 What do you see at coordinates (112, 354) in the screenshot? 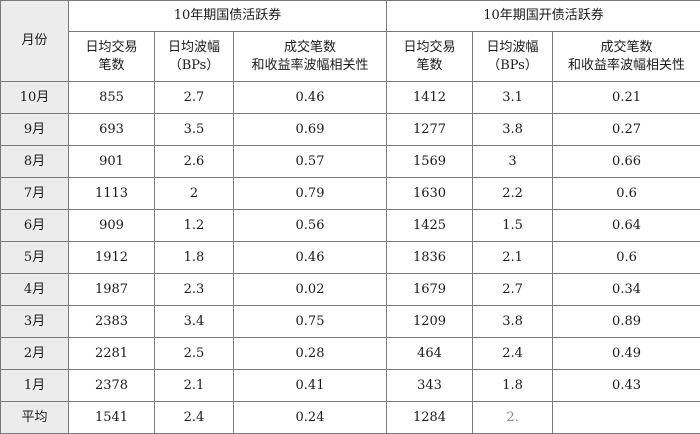
I see `table-cell: 2281` at bounding box center [112, 354].